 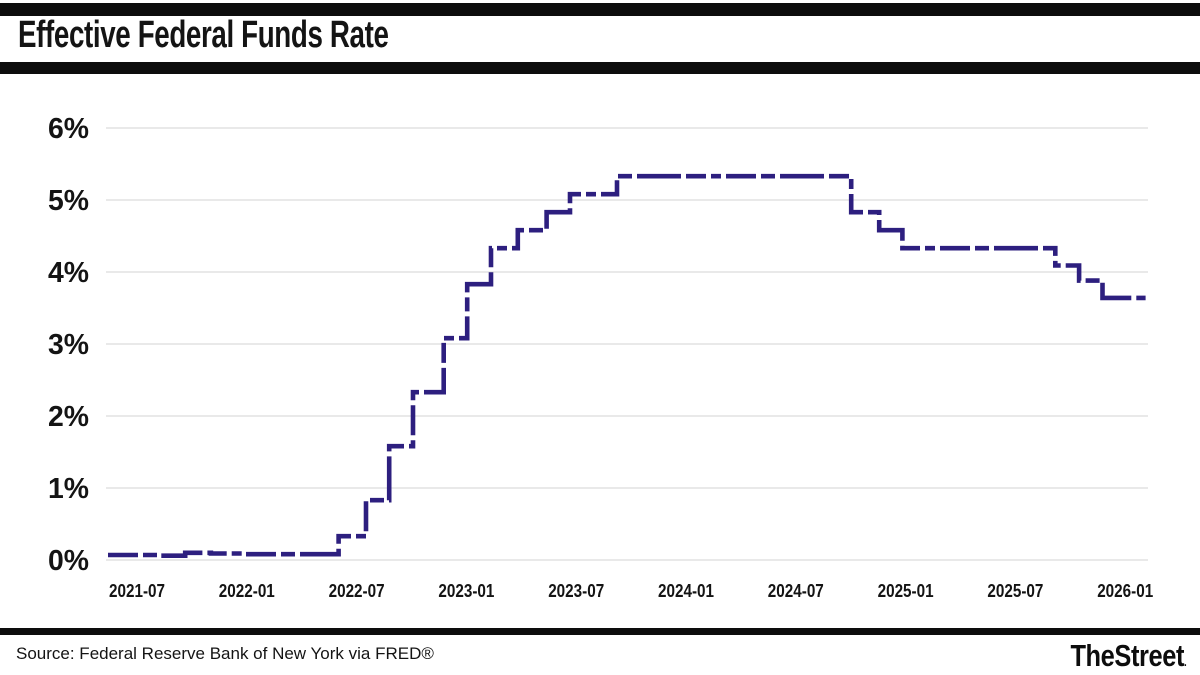 What do you see at coordinates (796, 591) in the screenshot?
I see `x-axis-label-2024-07: 2024-07` at bounding box center [796, 591].